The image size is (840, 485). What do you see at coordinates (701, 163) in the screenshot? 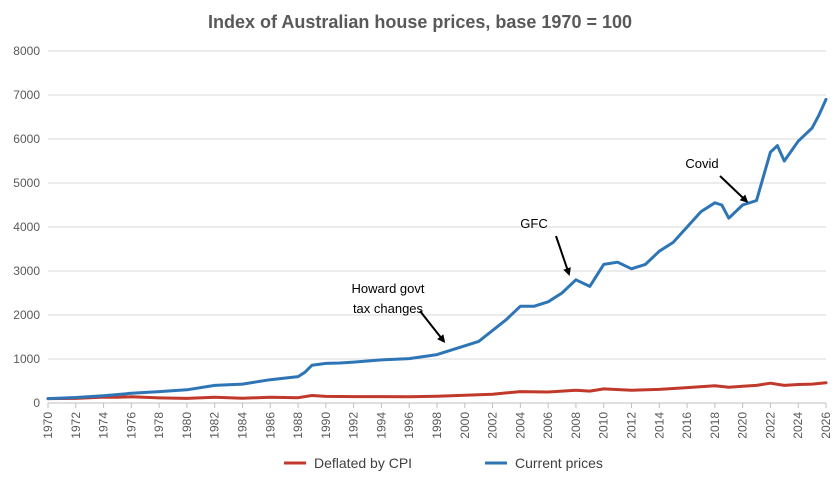
I see `annotation-label: Covid` at bounding box center [701, 163].